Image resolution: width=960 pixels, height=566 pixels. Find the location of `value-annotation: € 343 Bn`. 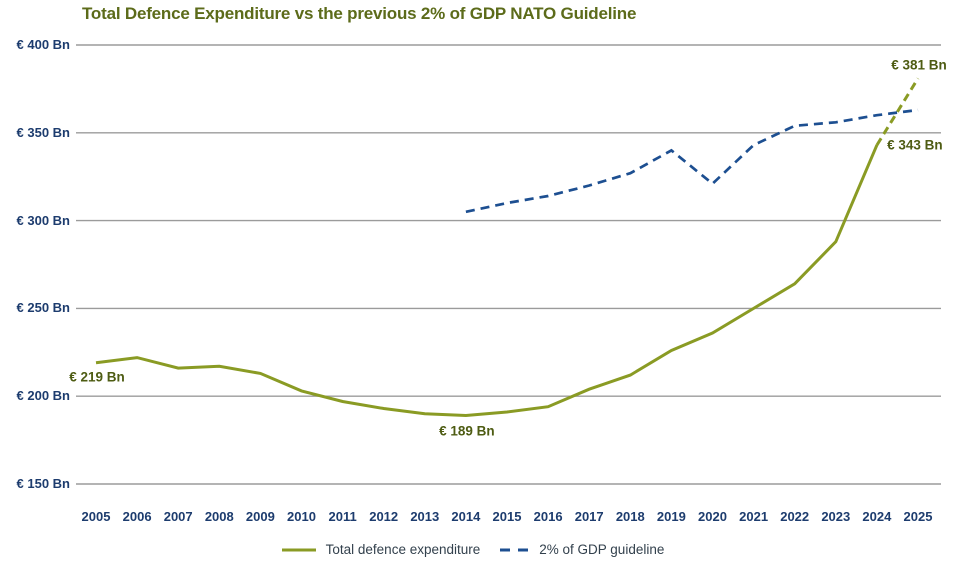

value-annotation: € 343 Bn is located at coordinates (915, 145).